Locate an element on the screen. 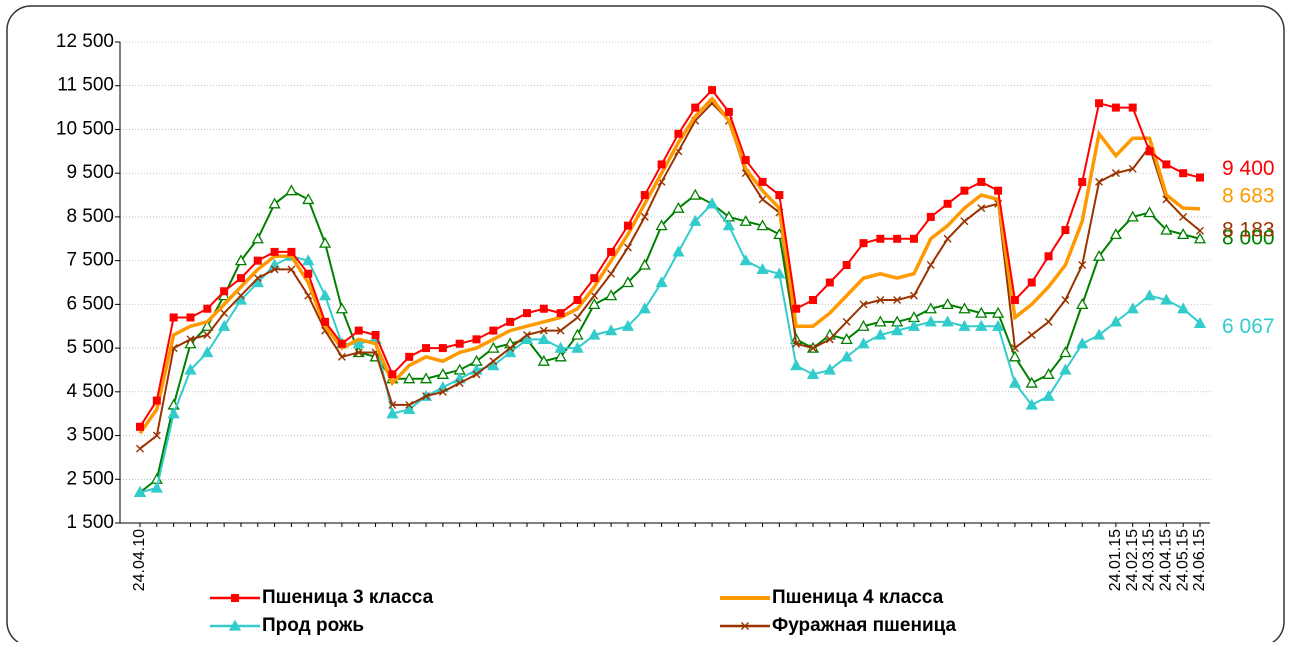 This screenshot has width=1291, height=647. x-tick-label: 24.04.10 is located at coordinates (139, 560).